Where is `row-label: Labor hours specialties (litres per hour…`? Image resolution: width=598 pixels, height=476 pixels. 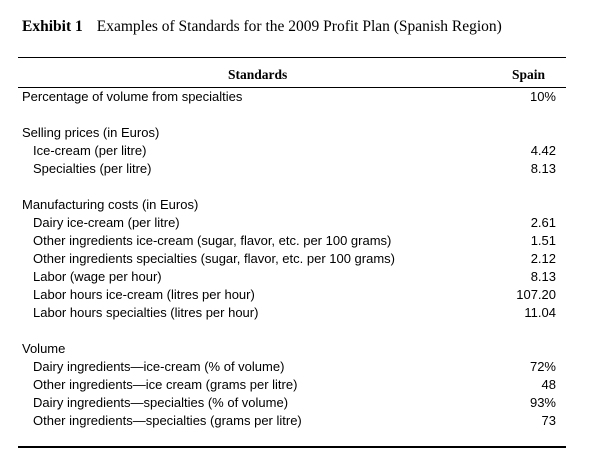
row-label: Labor hours specialties (litres per hour… is located at coordinates (146, 312).